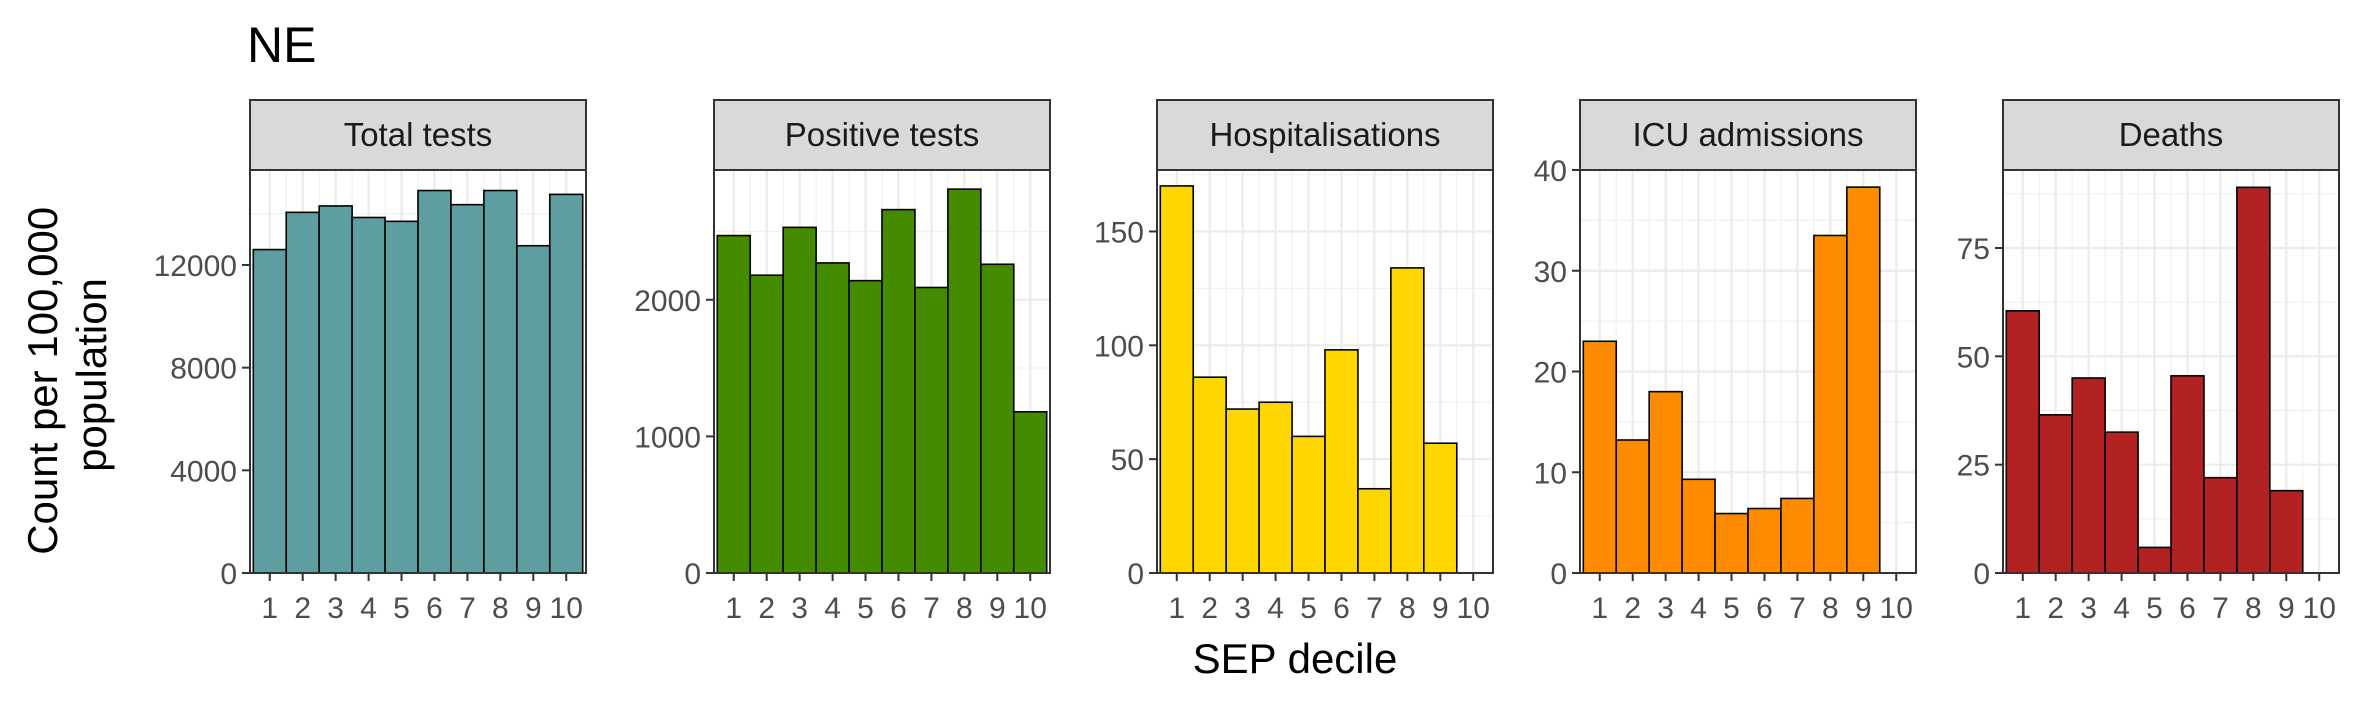 Image resolution: width=2362 pixels, height=708 pixels. What do you see at coordinates (1324, 134) in the screenshot?
I see `panel-strip-label: Hospitalisations` at bounding box center [1324, 134].